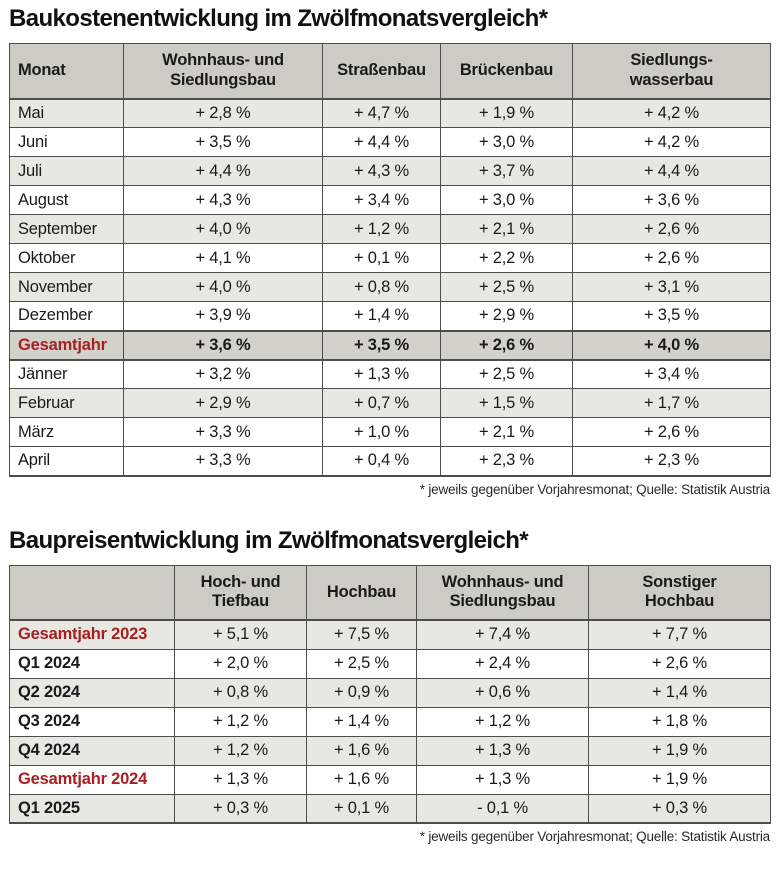 The height and width of the screenshot is (873, 780). I want to click on value-cell: + 3,1 %, so click(671, 287).